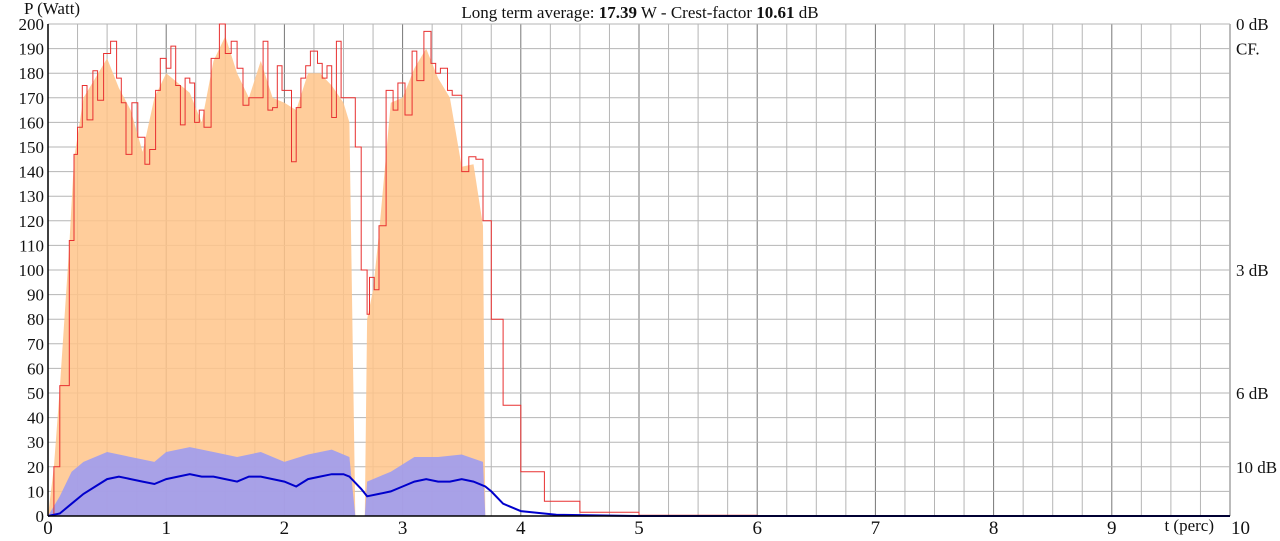  Describe the element at coordinates (1256, 467) in the screenshot. I see `right-axis-label: 10 dB` at that location.